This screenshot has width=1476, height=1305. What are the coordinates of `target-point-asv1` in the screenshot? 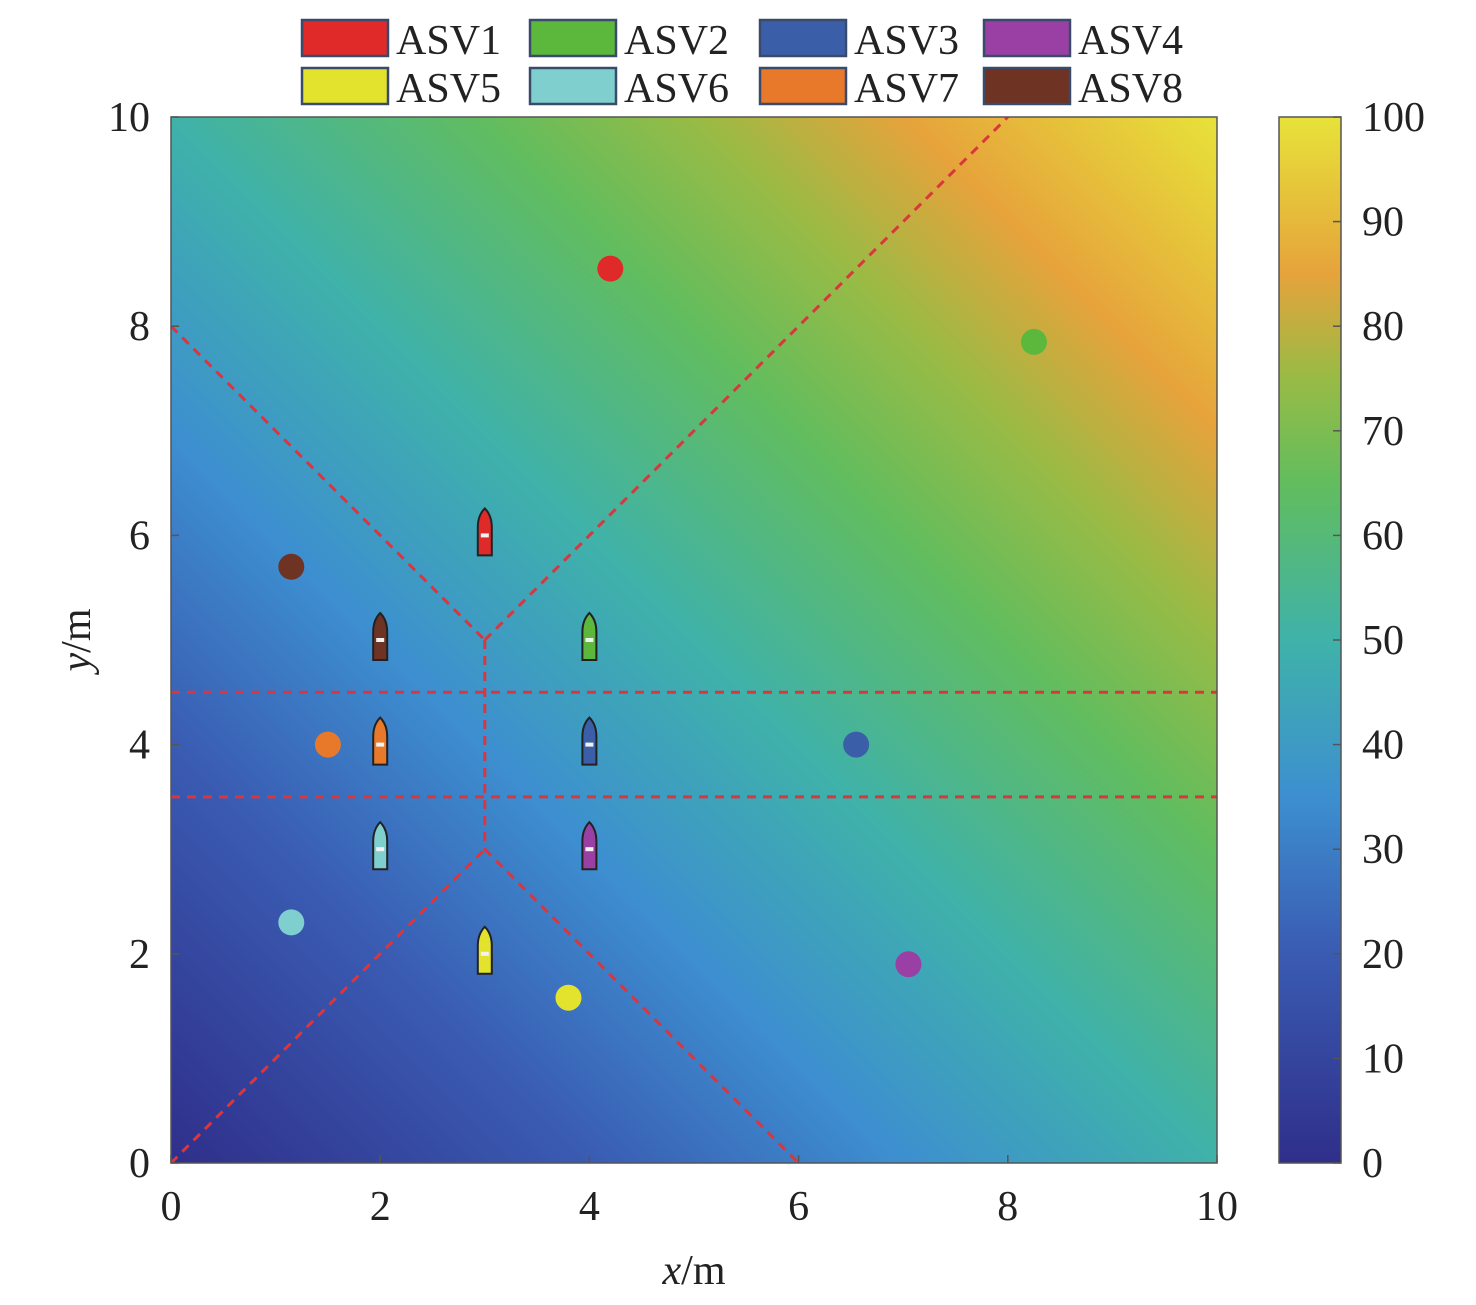 It's located at (610, 268).